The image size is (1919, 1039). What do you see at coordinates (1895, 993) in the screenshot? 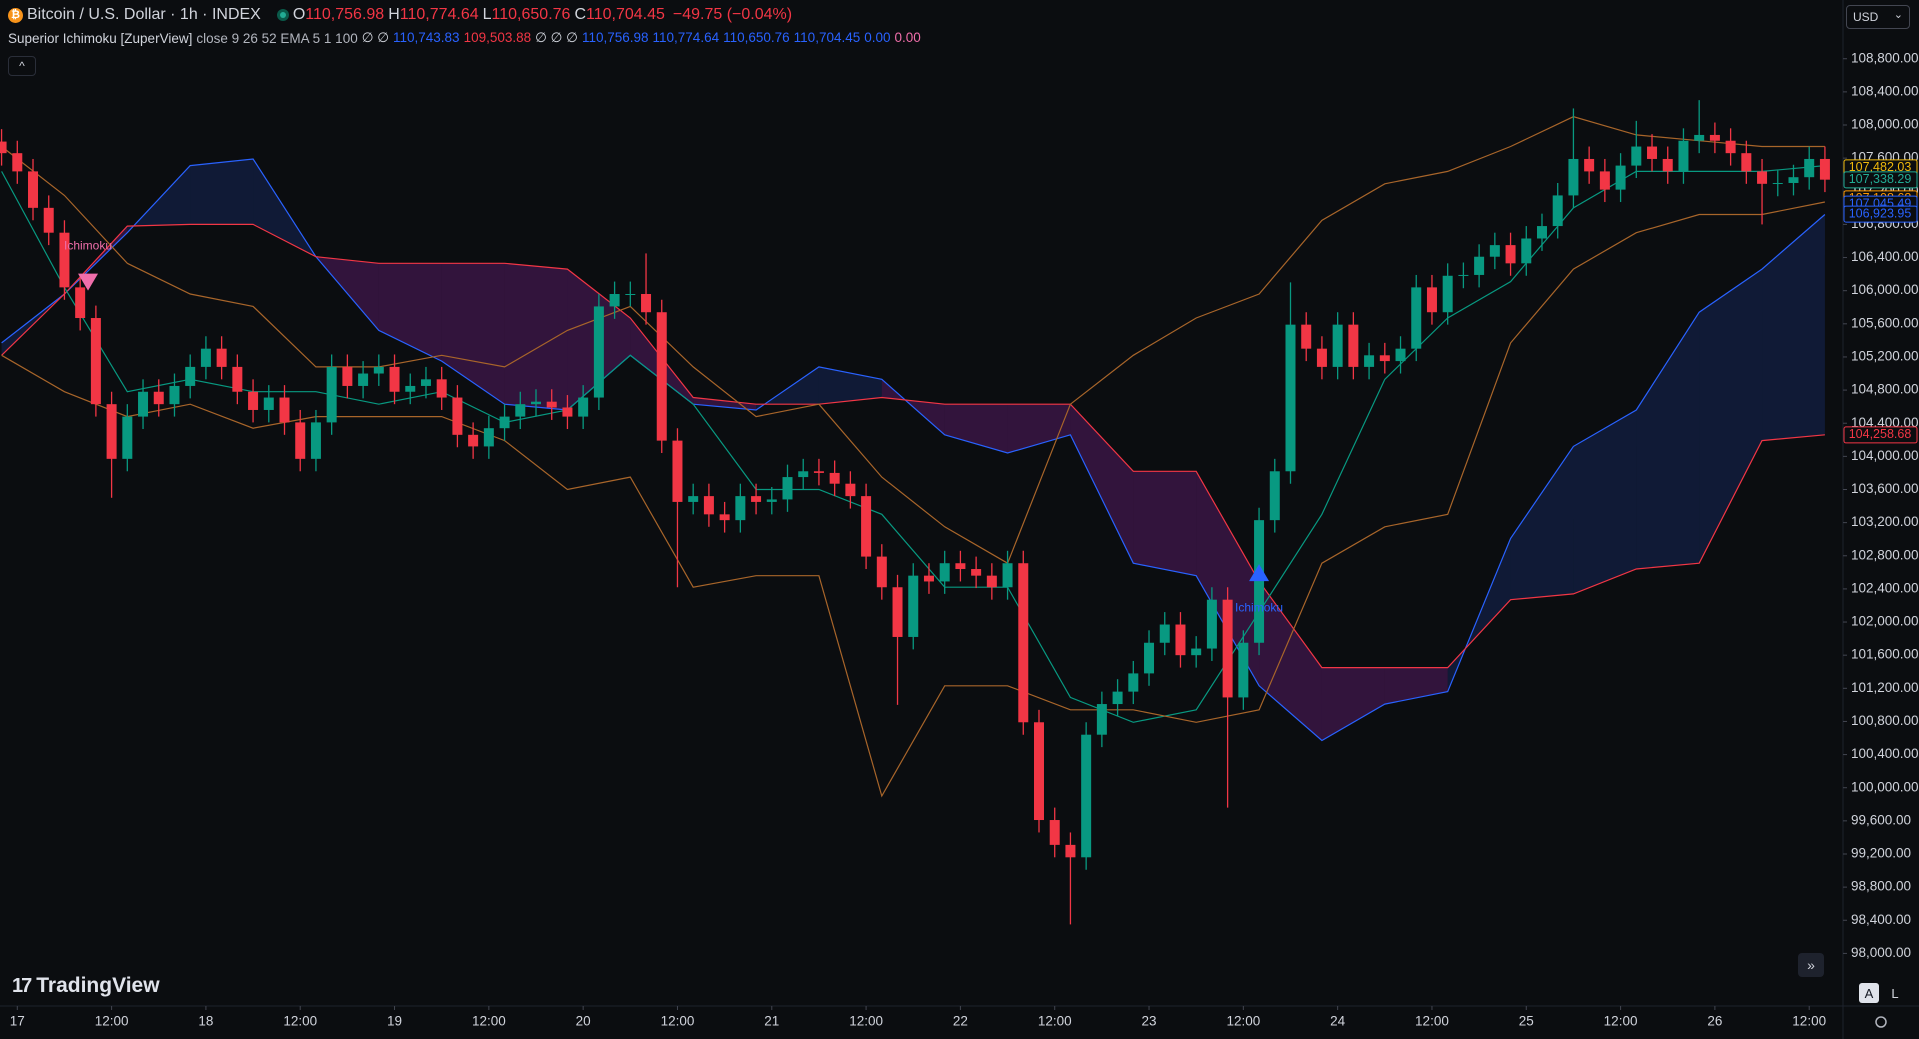
I see `log-scale-button: L` at bounding box center [1895, 993].